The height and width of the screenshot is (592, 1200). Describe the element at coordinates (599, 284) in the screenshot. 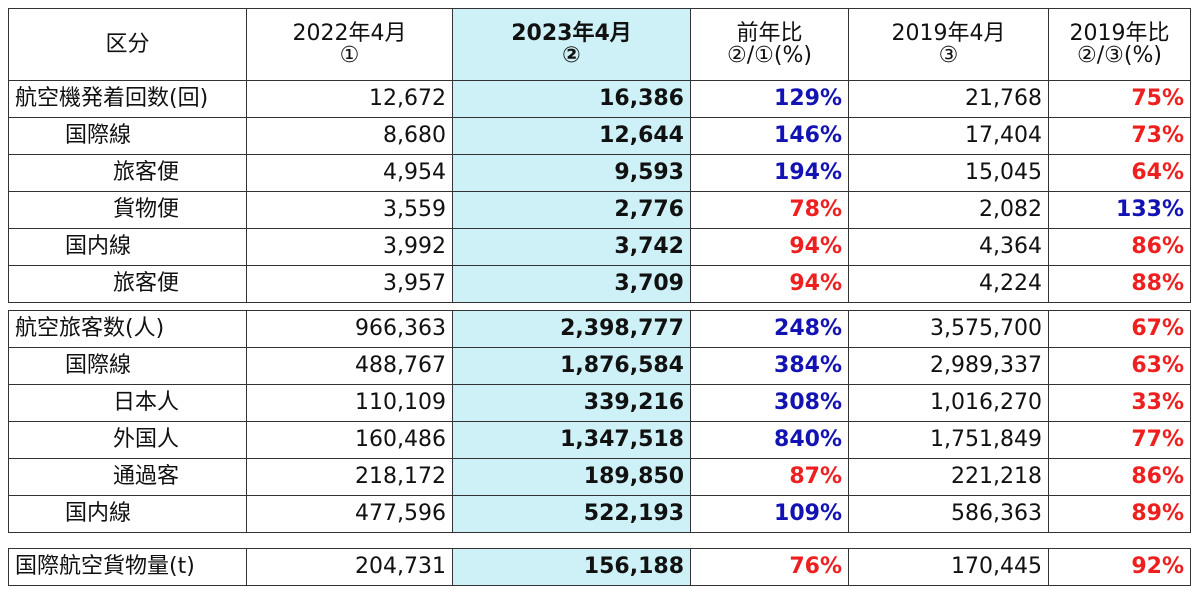

I see `table-row: 旅客便 3,957 3,709 94% 4,224 88%` at that location.